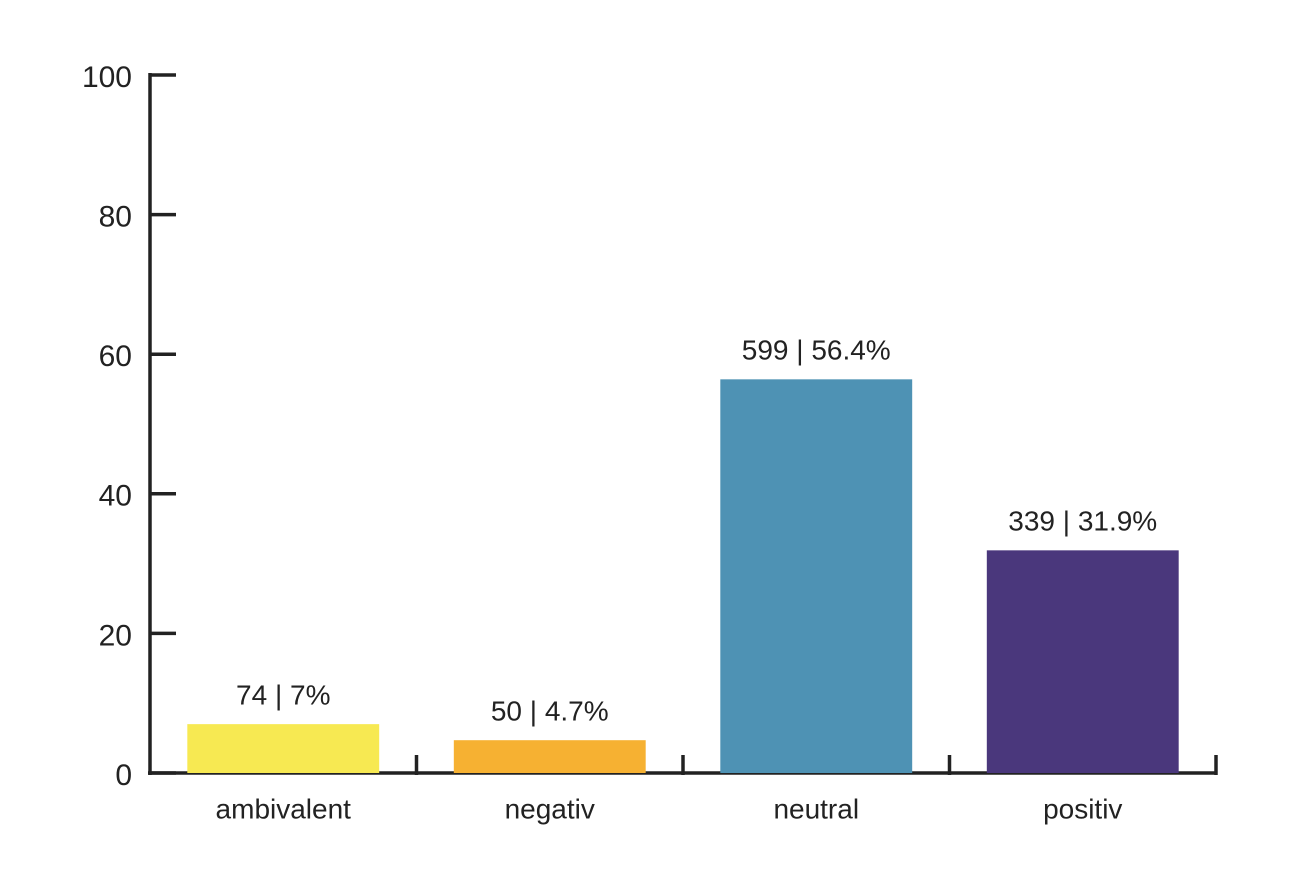 This screenshot has height=889, width=1310. What do you see at coordinates (115, 496) in the screenshot?
I see `y-tick-label: 40` at bounding box center [115, 496].